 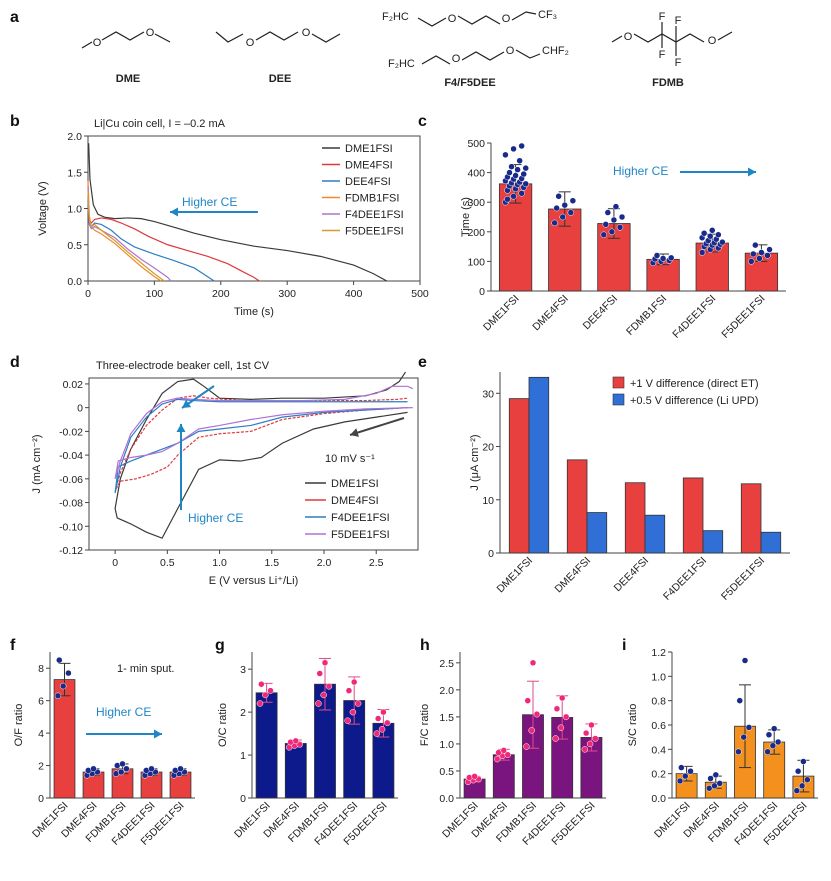 What do you see at coordinates (123, 712) in the screenshot?
I see `higher-ce-label-f: Higher CE` at bounding box center [123, 712].